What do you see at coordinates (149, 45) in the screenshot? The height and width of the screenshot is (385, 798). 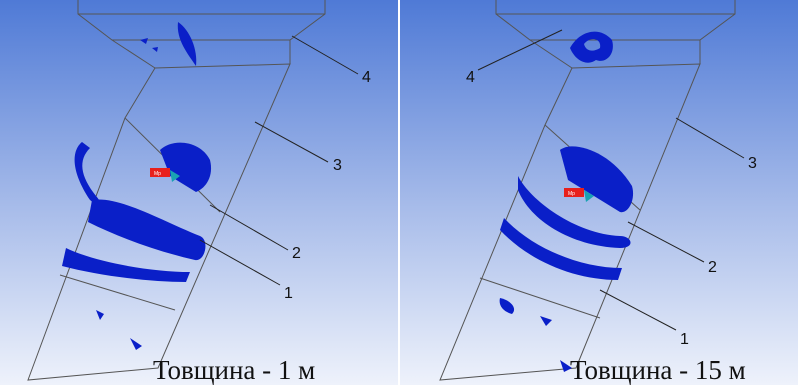 I see `fragment-small` at bounding box center [149, 45].